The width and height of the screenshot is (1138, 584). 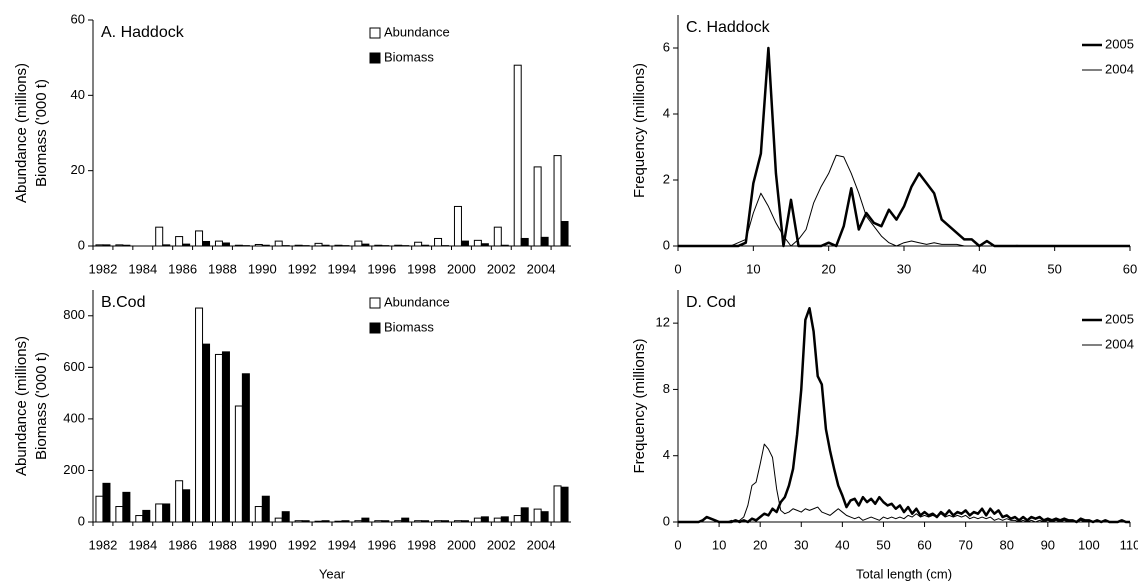 I want to click on y-tick-label: 4, so click(x=666, y=454).